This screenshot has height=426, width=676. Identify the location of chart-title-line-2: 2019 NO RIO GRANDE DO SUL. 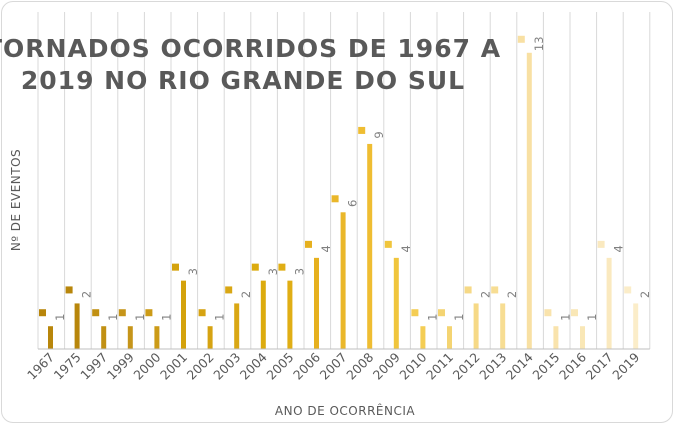
(243, 80).